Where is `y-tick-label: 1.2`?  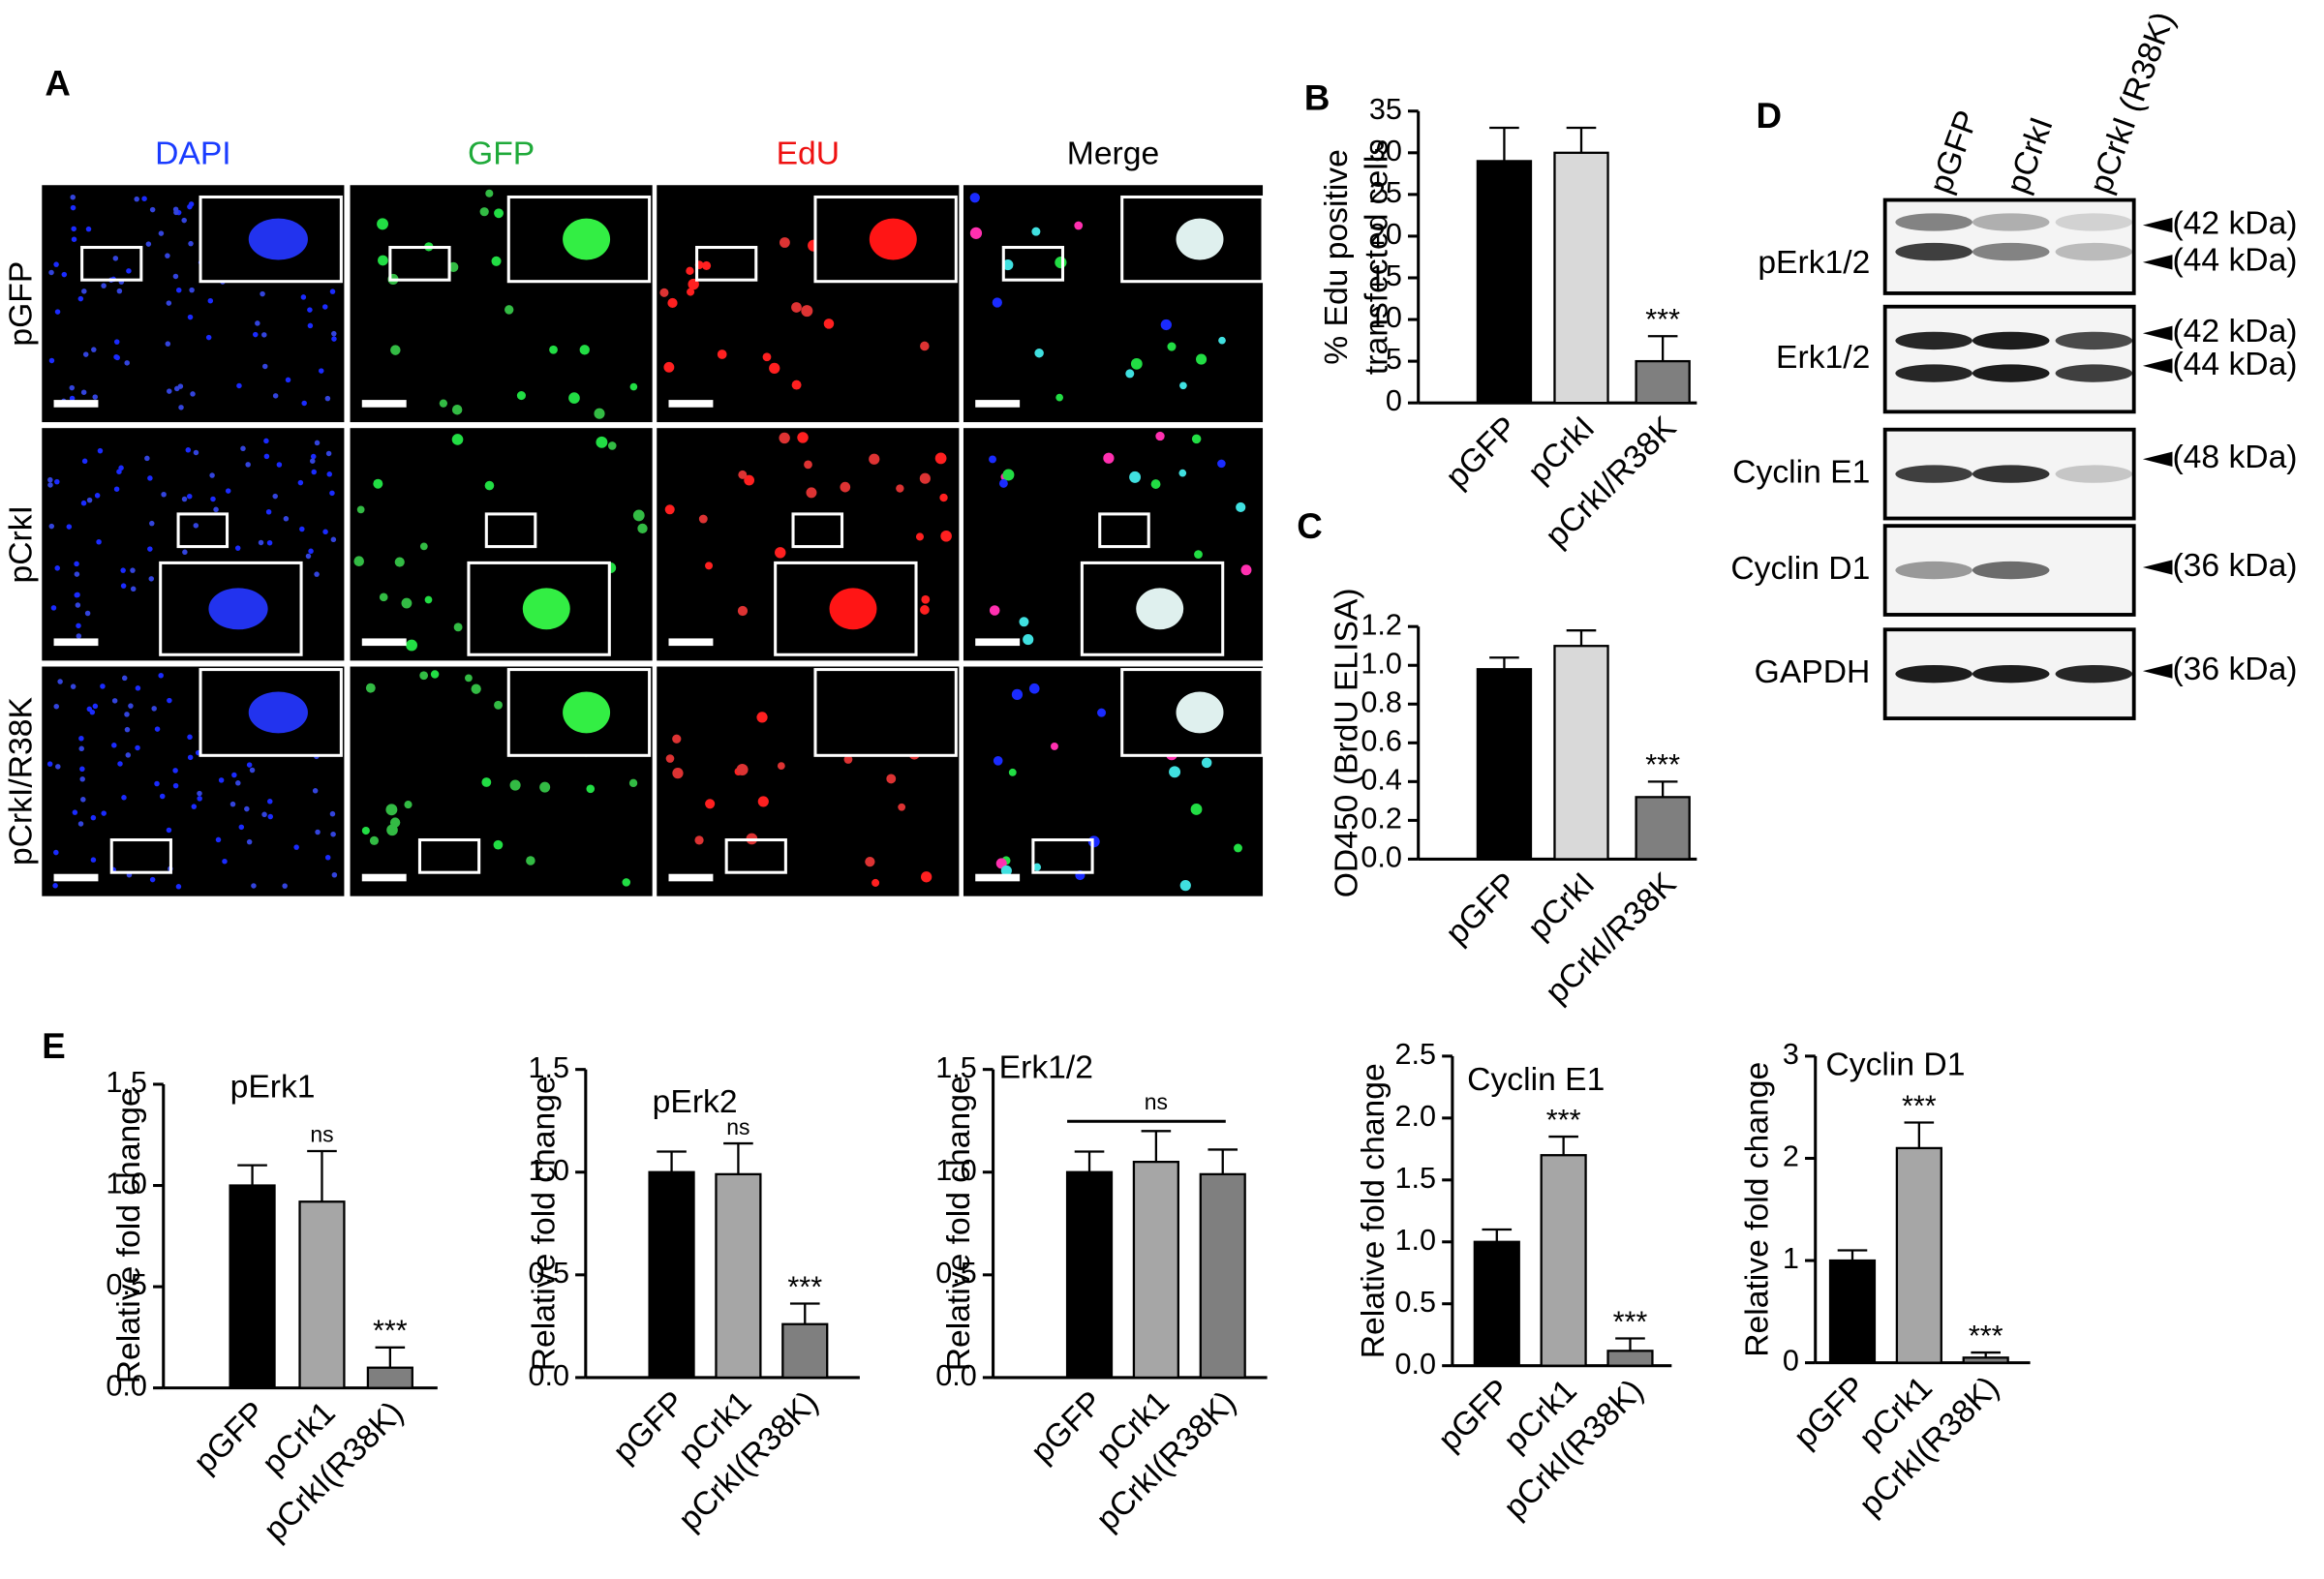 y-tick-label: 1.2 is located at coordinates (1381, 624).